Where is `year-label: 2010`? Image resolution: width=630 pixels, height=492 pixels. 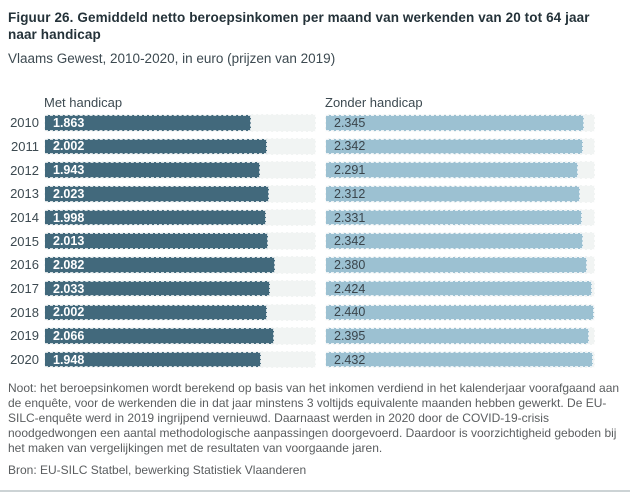
year-label: 2010 is located at coordinates (24, 123).